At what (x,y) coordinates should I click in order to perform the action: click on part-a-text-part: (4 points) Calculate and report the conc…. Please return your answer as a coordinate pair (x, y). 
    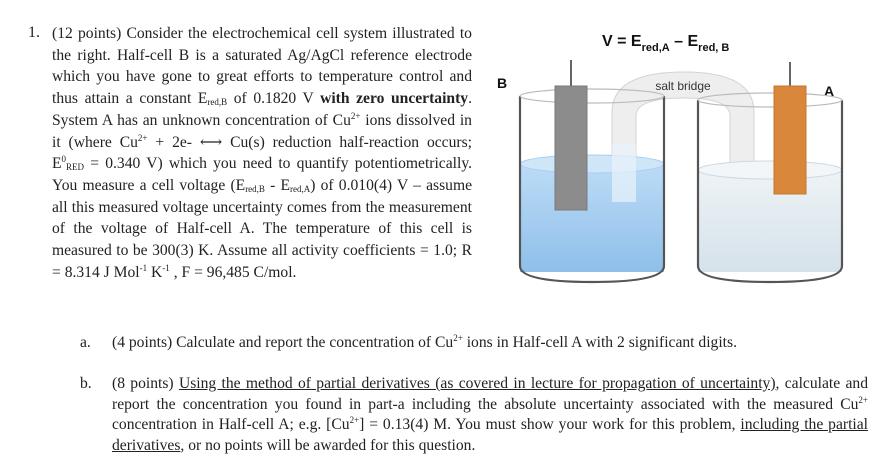
    Looking at the image, I should click on (283, 342).